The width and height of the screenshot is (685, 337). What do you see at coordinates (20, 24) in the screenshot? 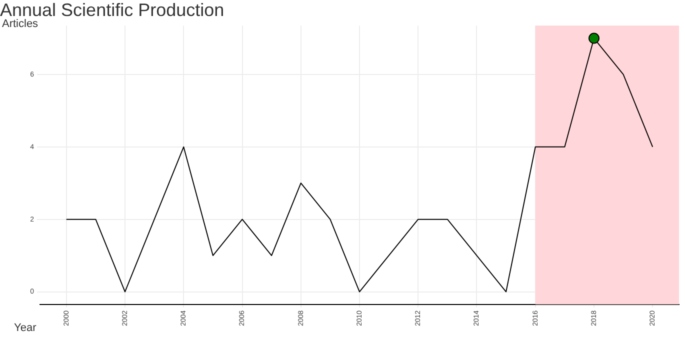
I see `y-axis-title: Articles` at bounding box center [20, 24].